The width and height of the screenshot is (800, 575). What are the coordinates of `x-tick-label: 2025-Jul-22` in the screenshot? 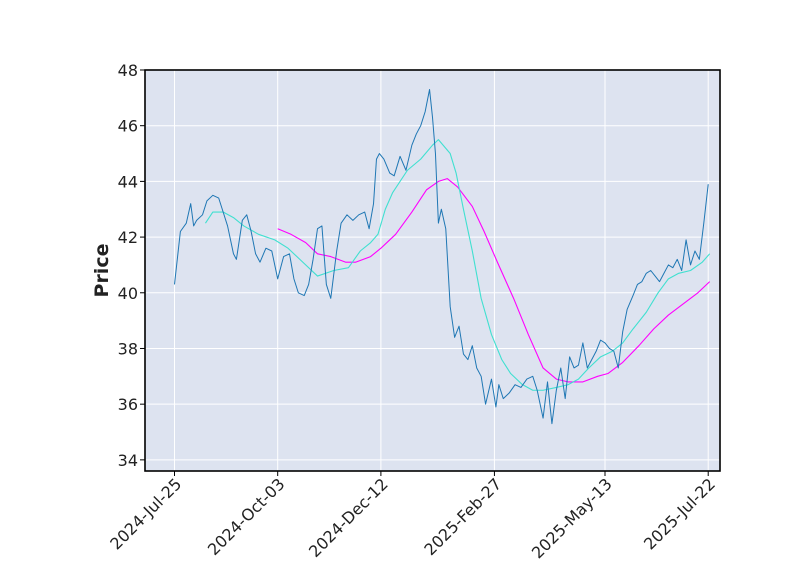 It's located at (679, 513).